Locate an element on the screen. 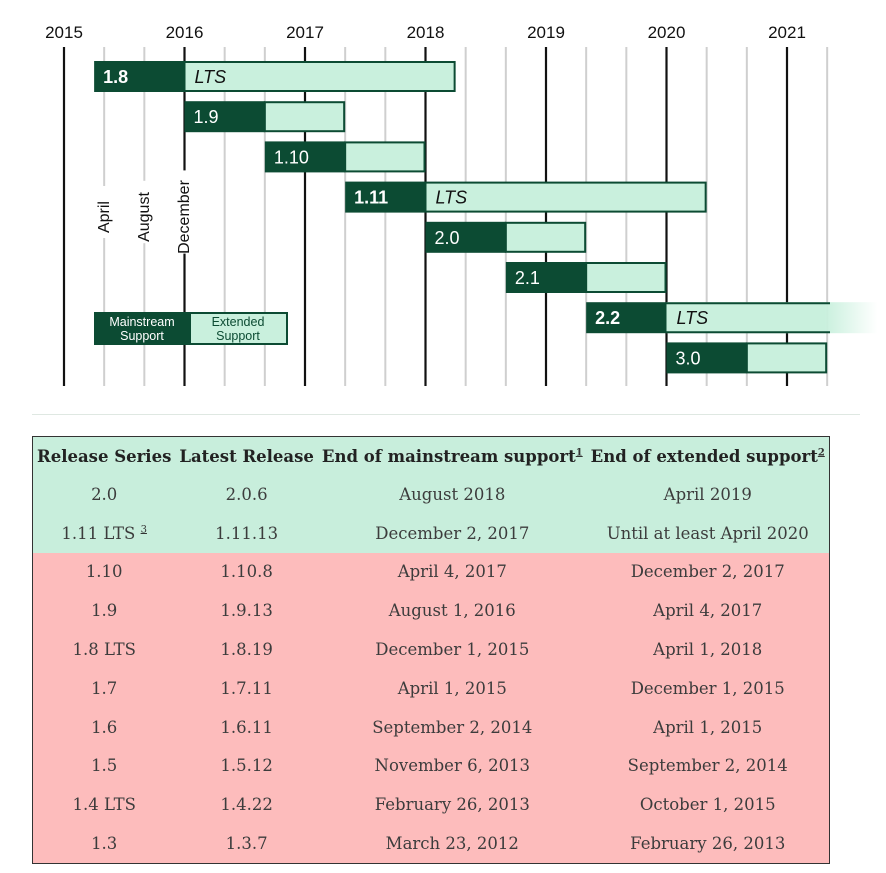 This screenshot has height=873, width=886. header-latest-release: Latest Release is located at coordinates (246, 455).